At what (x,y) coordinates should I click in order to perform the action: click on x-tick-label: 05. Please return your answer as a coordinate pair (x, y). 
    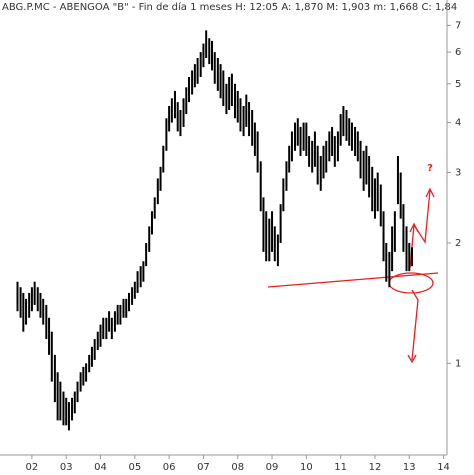
    Looking at the image, I should click on (134, 467).